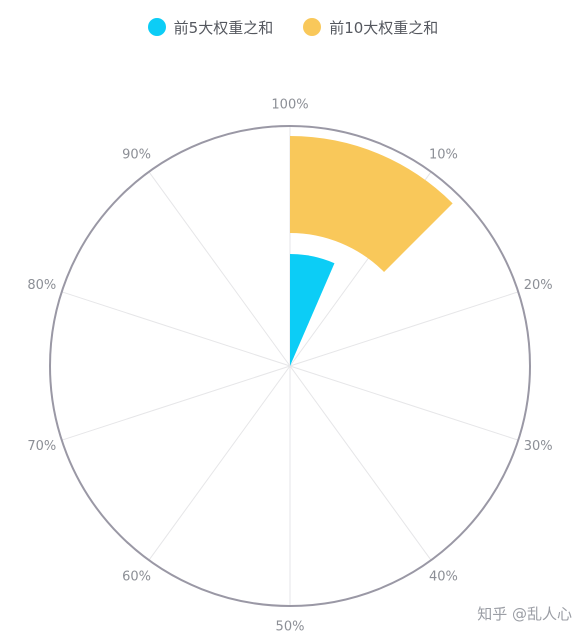 This screenshot has height=634, width=586. What do you see at coordinates (538, 285) in the screenshot?
I see `angle-tick-label-3: 20%` at bounding box center [538, 285].